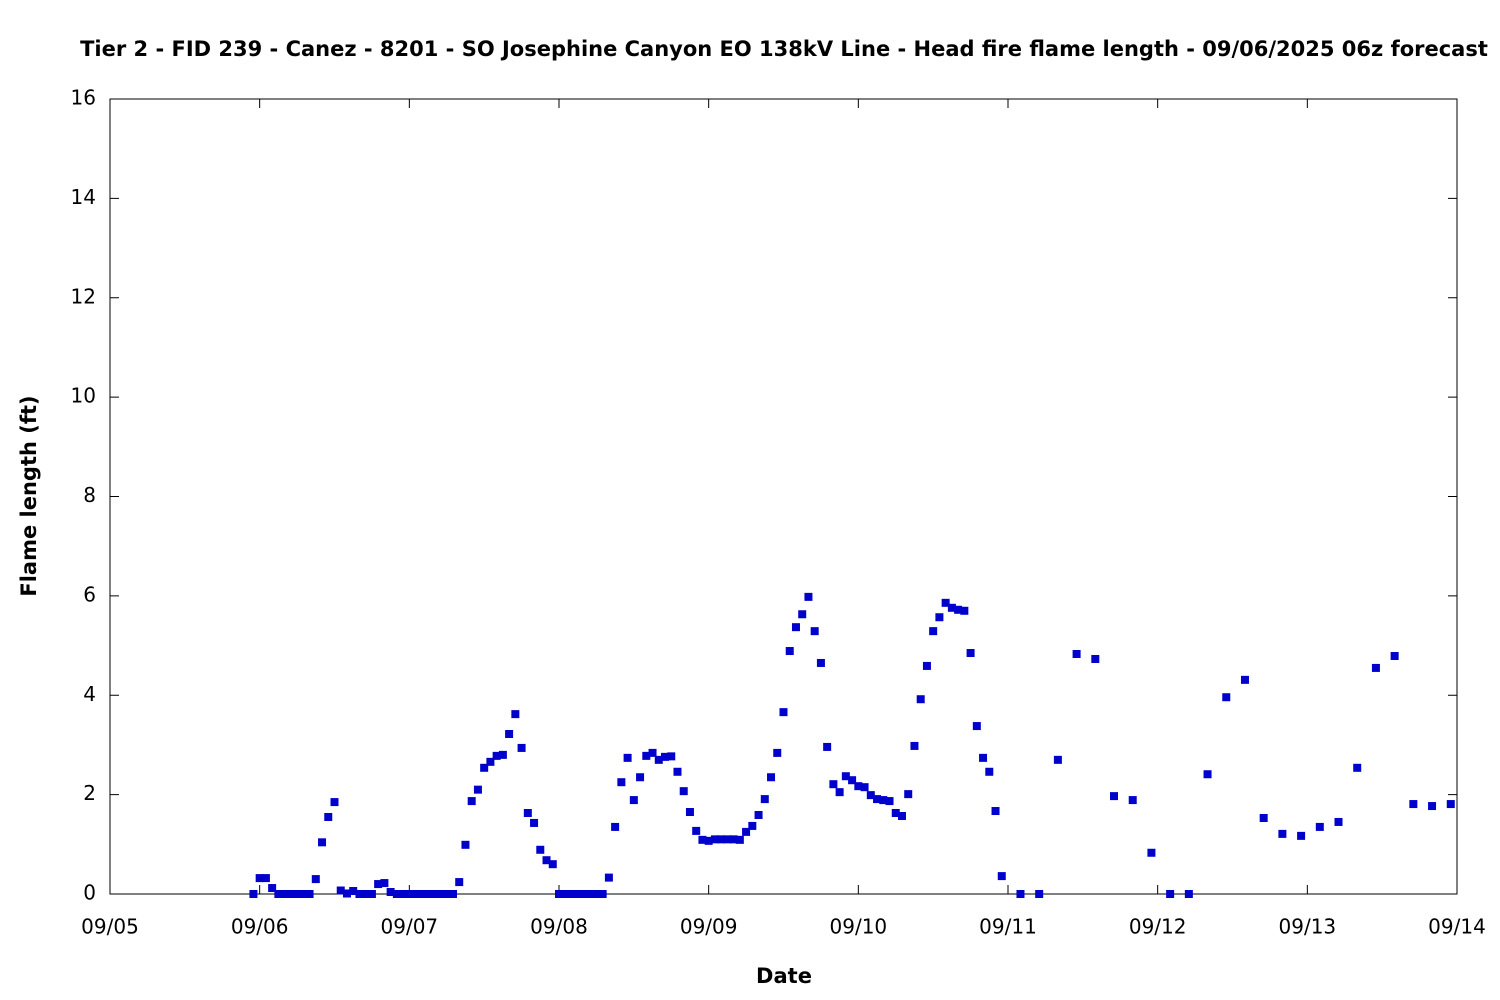 The image size is (1500, 1000). Describe the element at coordinates (859, 927) in the screenshot. I see `x-tick-label: 09/10` at that location.